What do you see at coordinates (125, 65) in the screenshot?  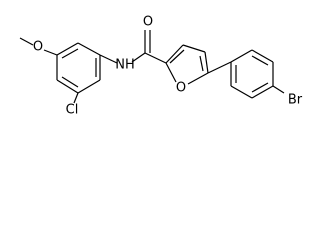 I see `atom-label: NH` at bounding box center [125, 65].